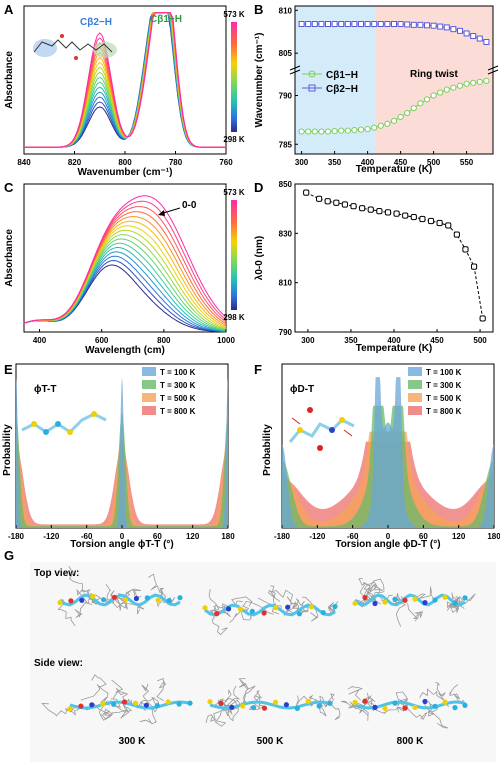 Image resolution: width=500 pixels, height=768 pixels. Describe the element at coordinates (312, 88) in the screenshot. I see `legend-marker-cb2` at that location.